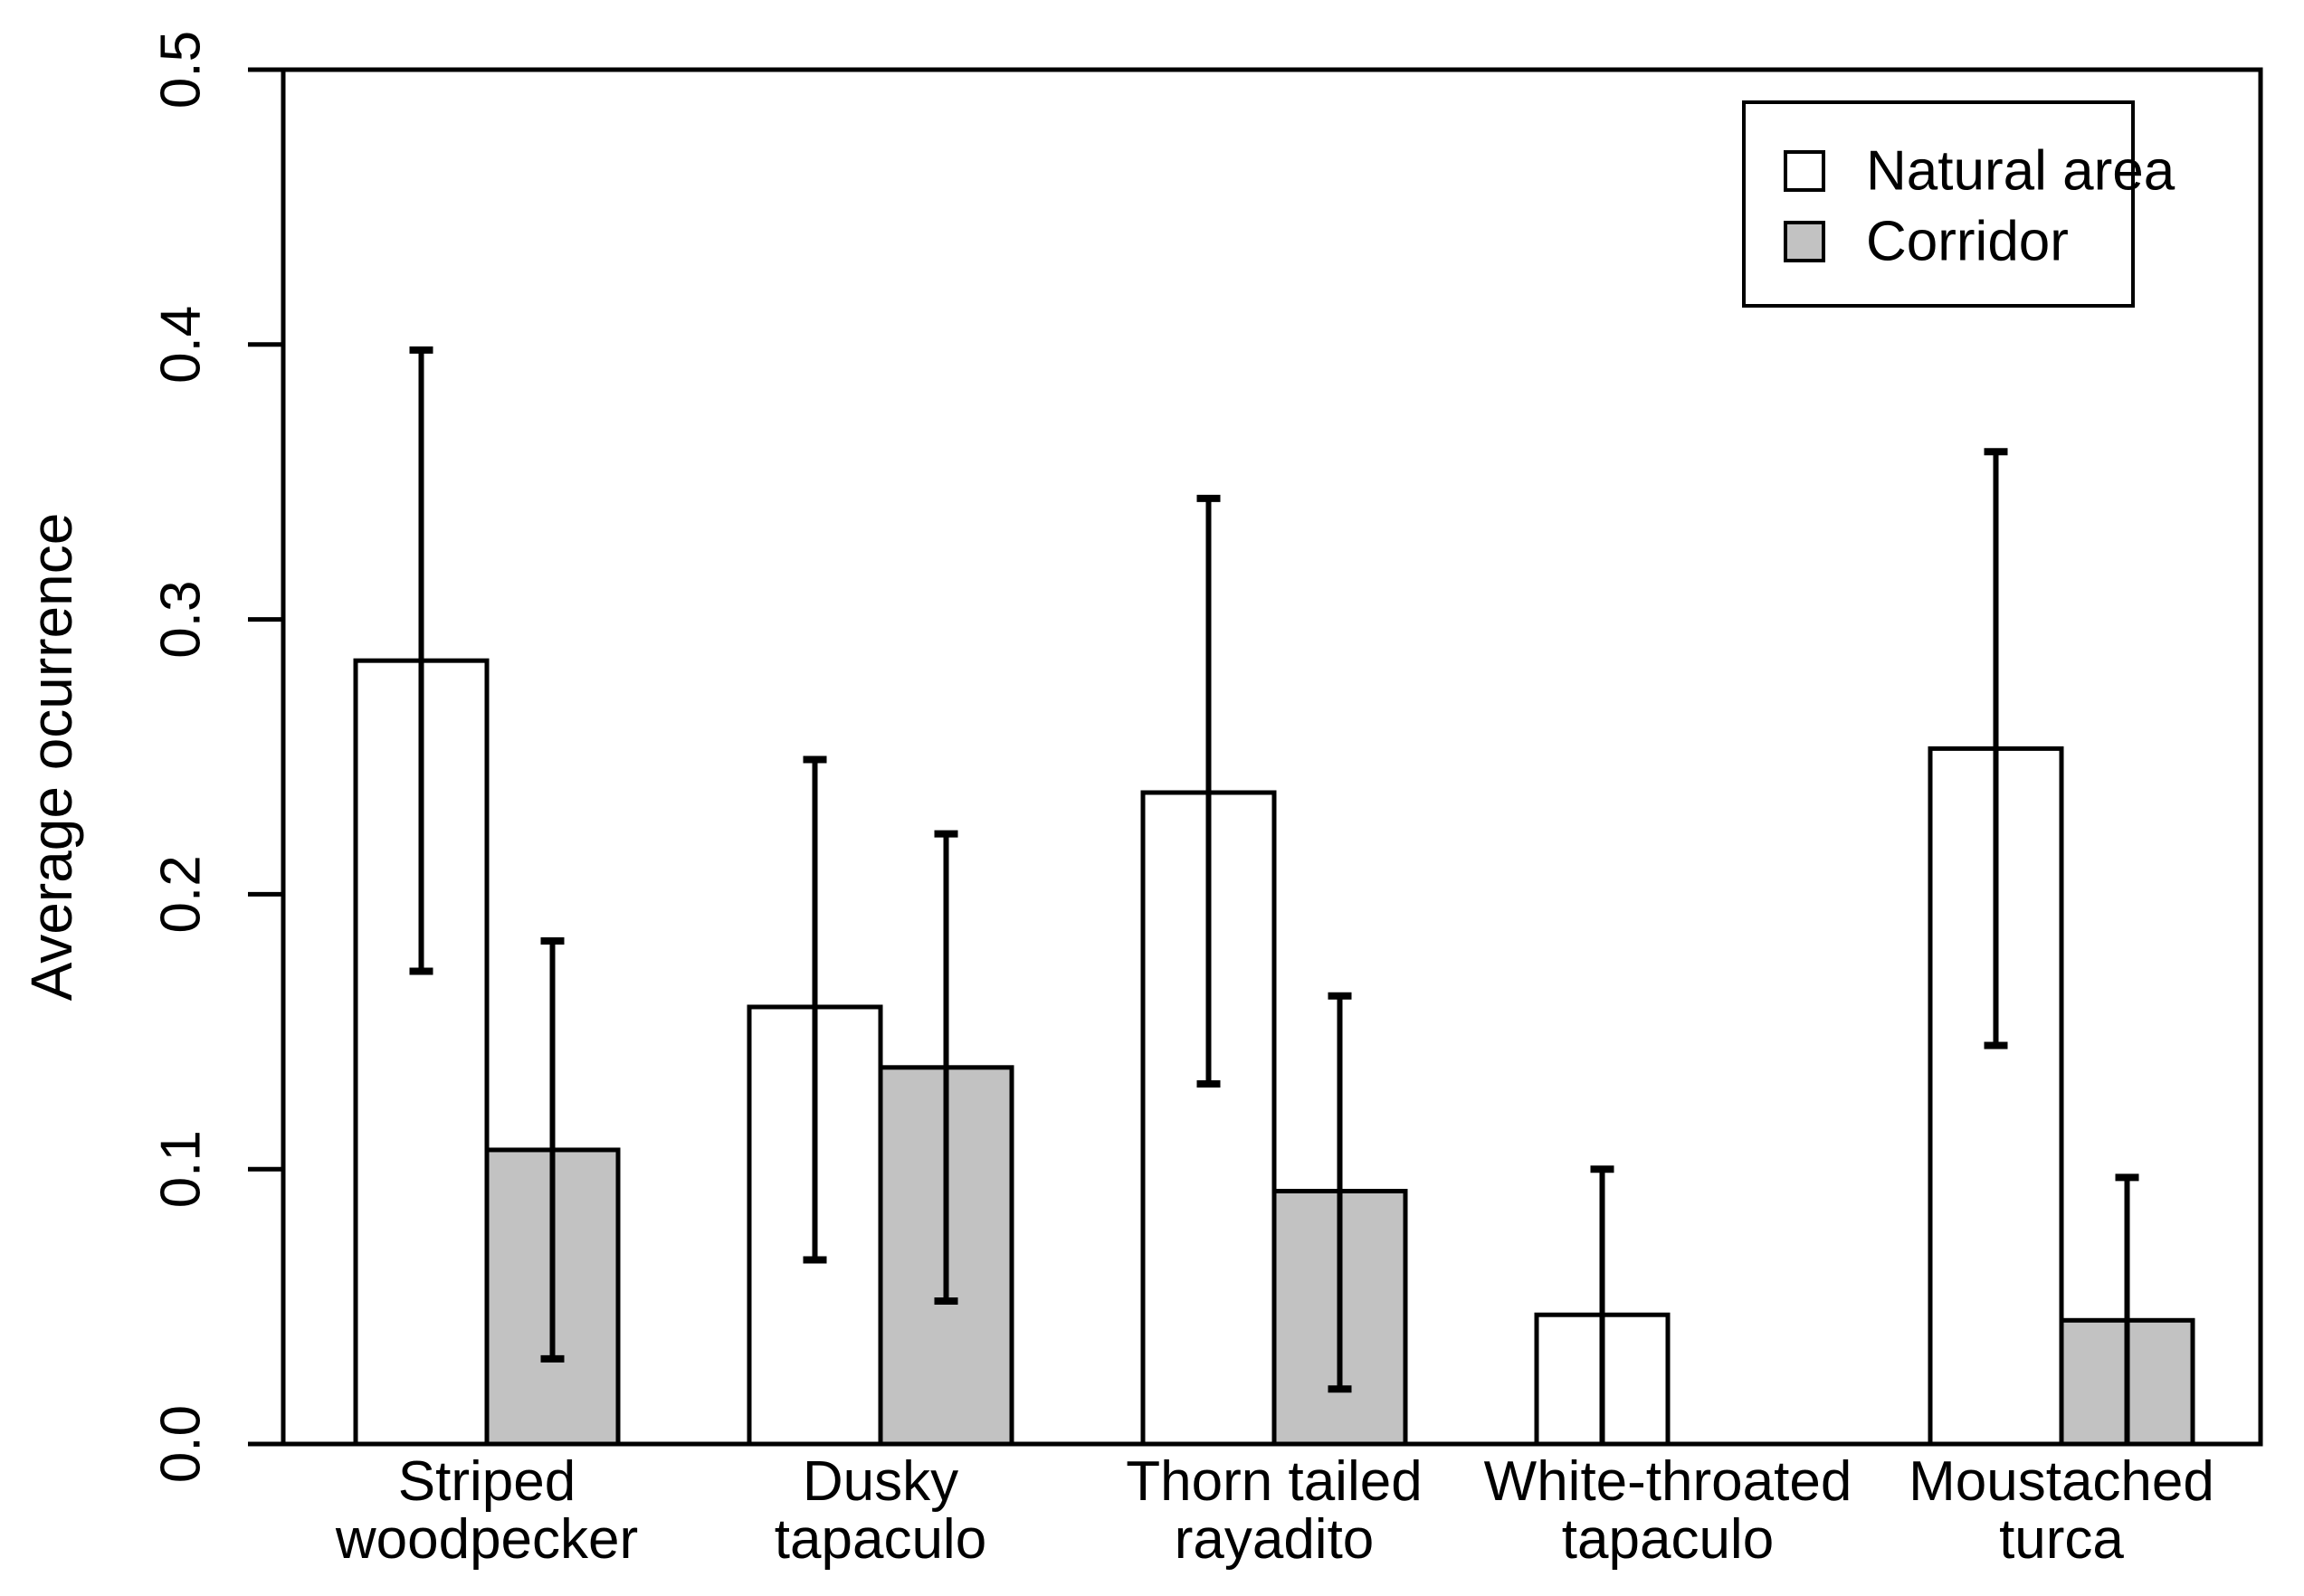  I want to click on y-tick-label-0.3: 0.3, so click(181, 619).